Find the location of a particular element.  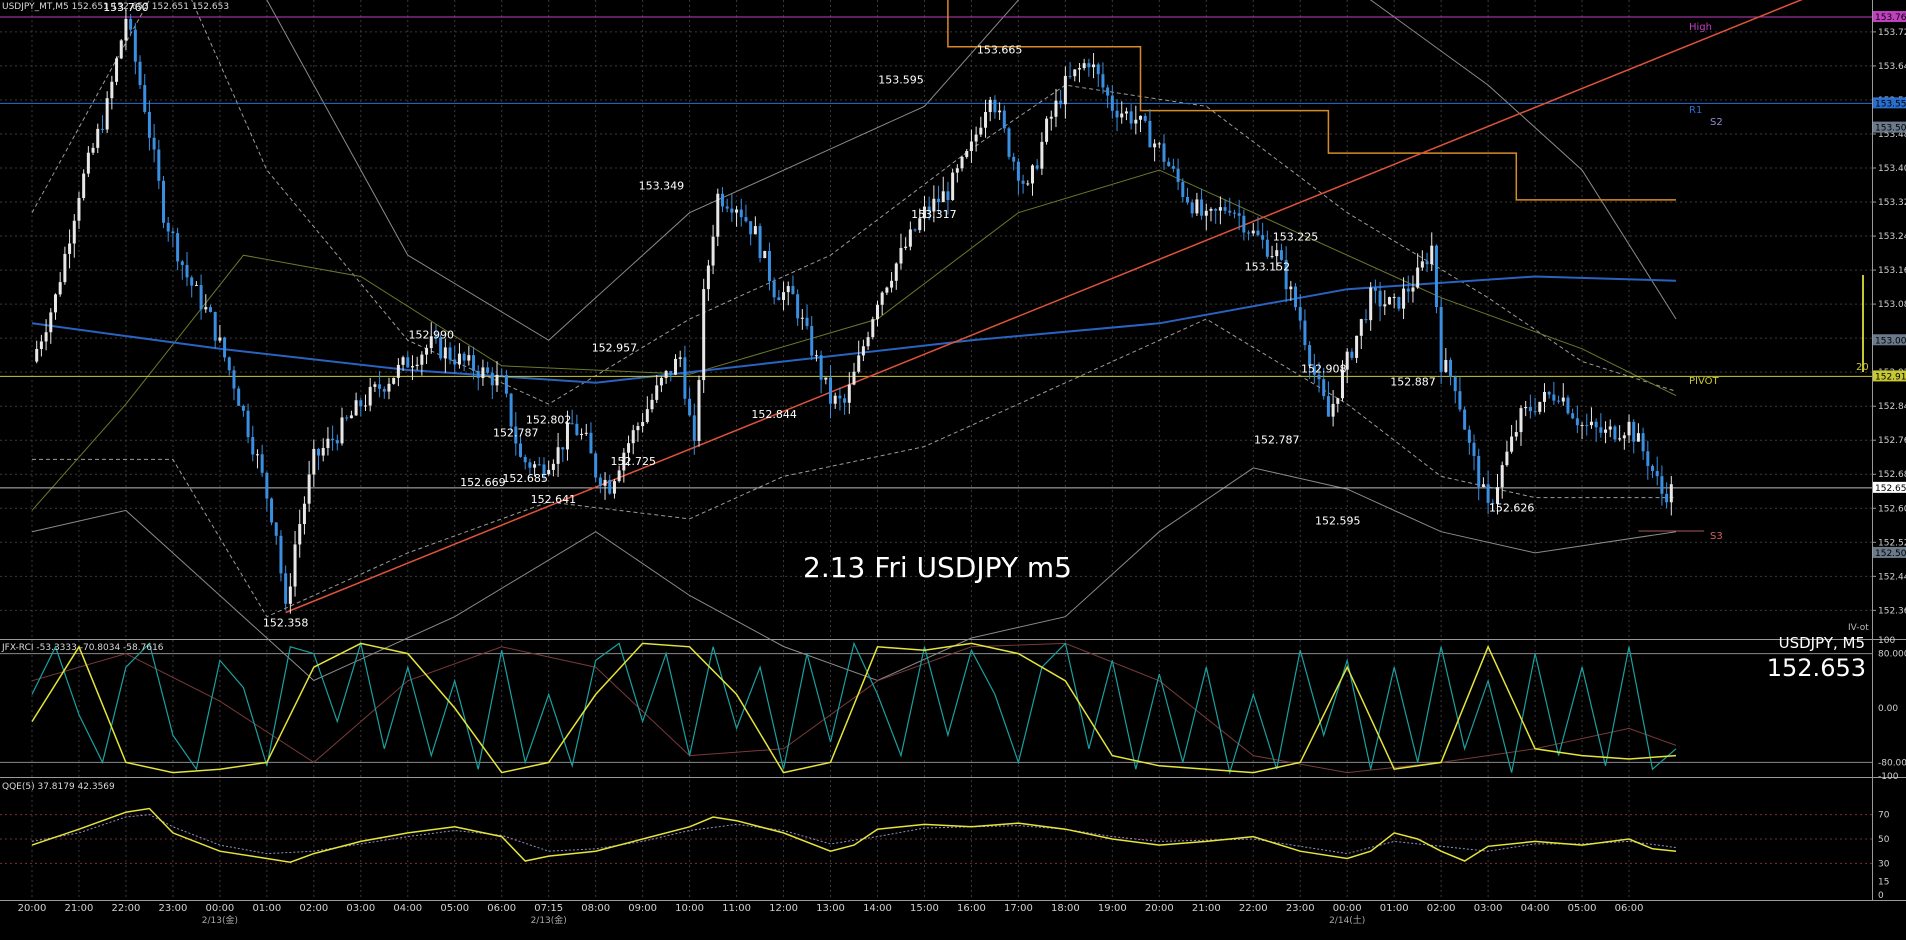

qqe-slow-line is located at coordinates (854, 834).